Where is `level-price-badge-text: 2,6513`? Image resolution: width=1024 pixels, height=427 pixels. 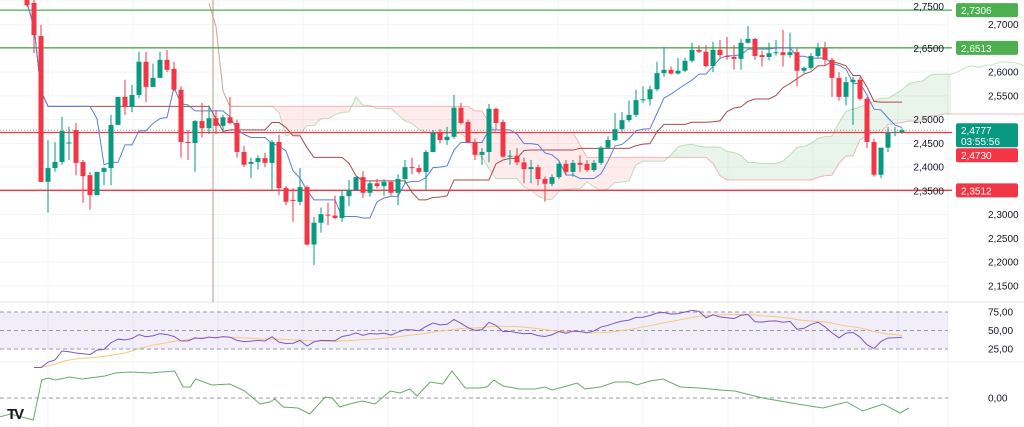 level-price-badge-text: 2,6513 is located at coordinates (976, 49).